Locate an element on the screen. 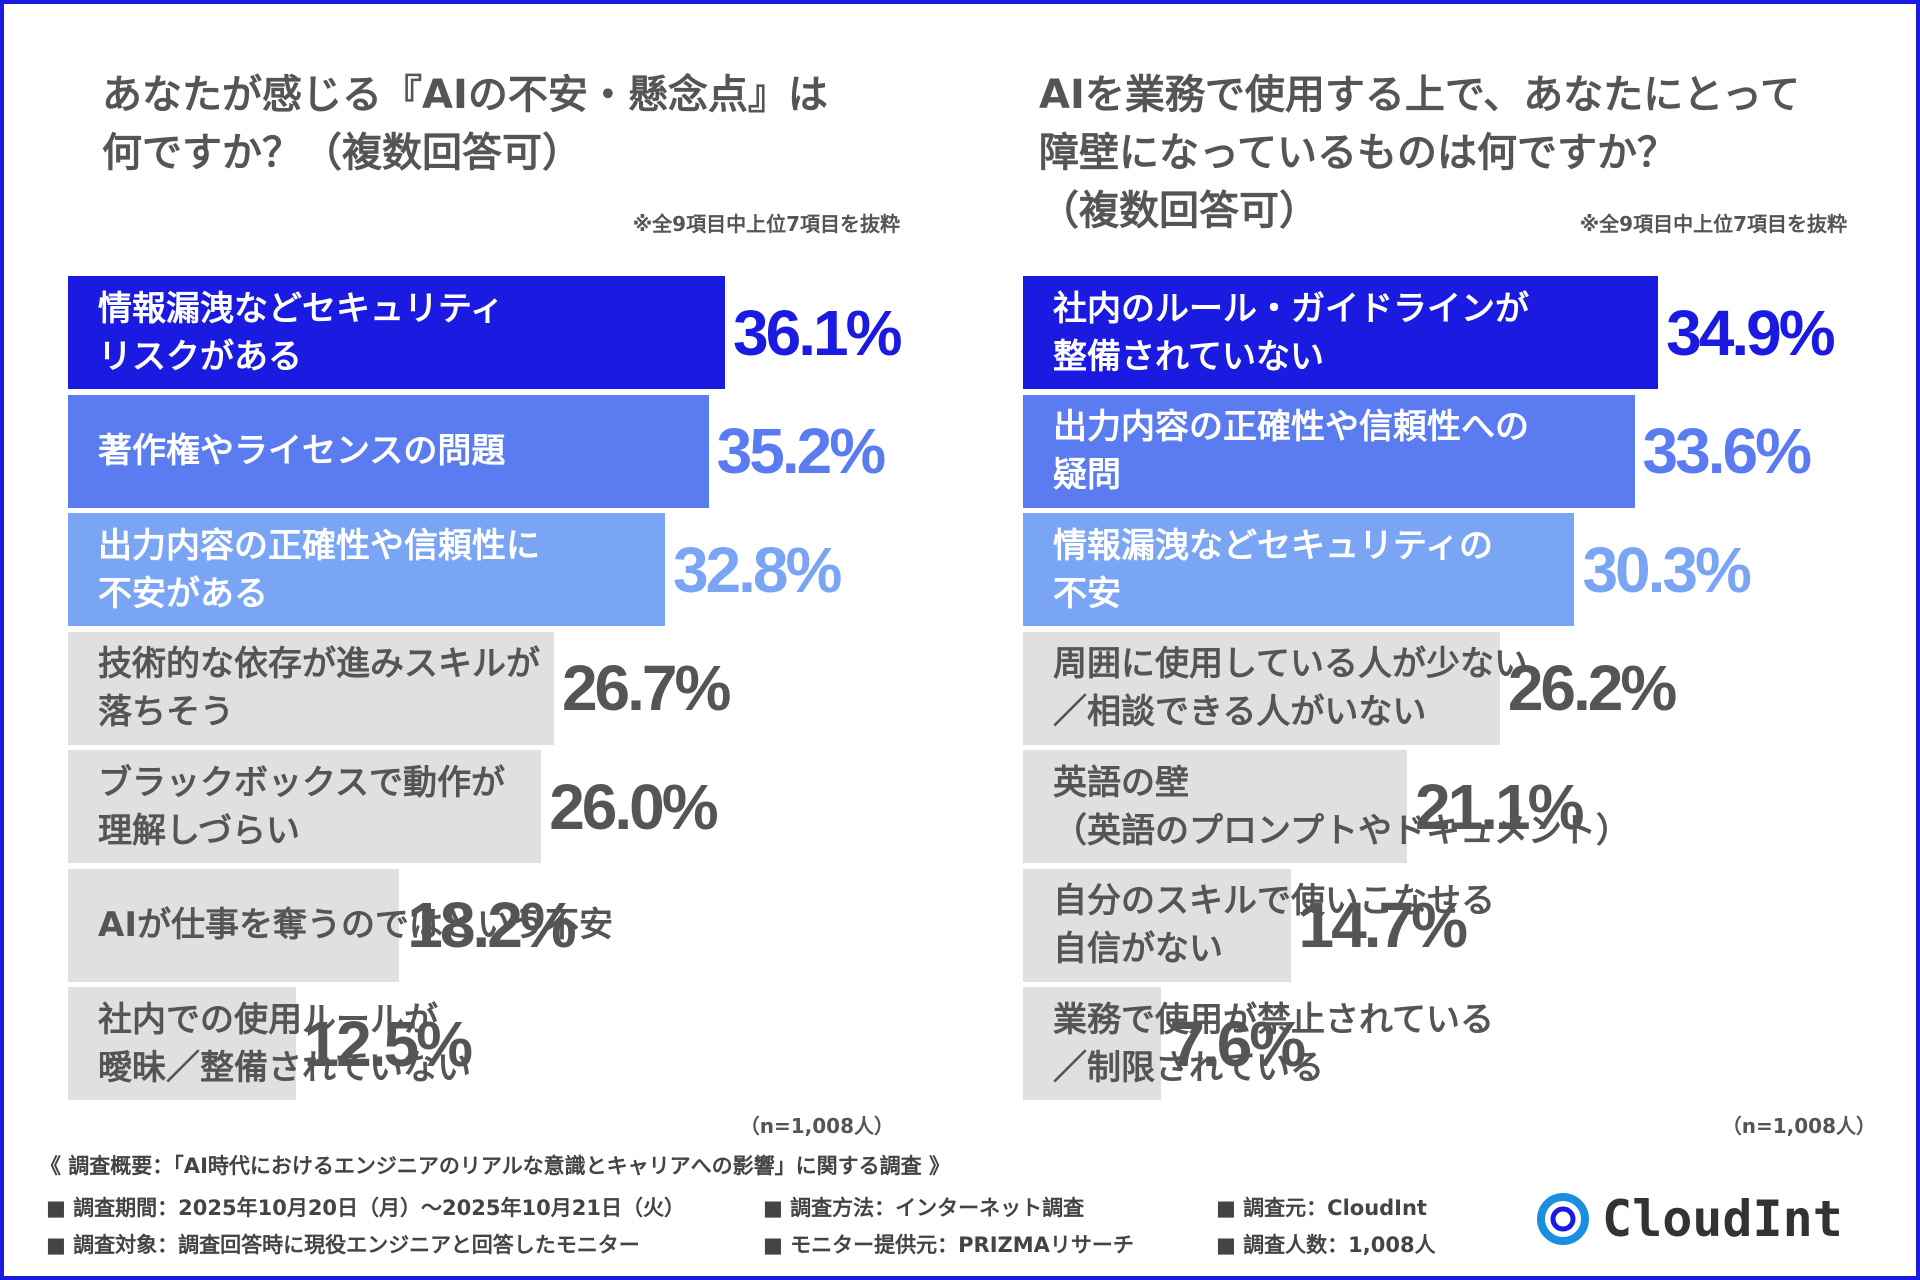 The height and width of the screenshot is (1280, 1920). category-label: 出力内容の正確性や信頼性への 疑問 is located at coordinates (1291, 451).